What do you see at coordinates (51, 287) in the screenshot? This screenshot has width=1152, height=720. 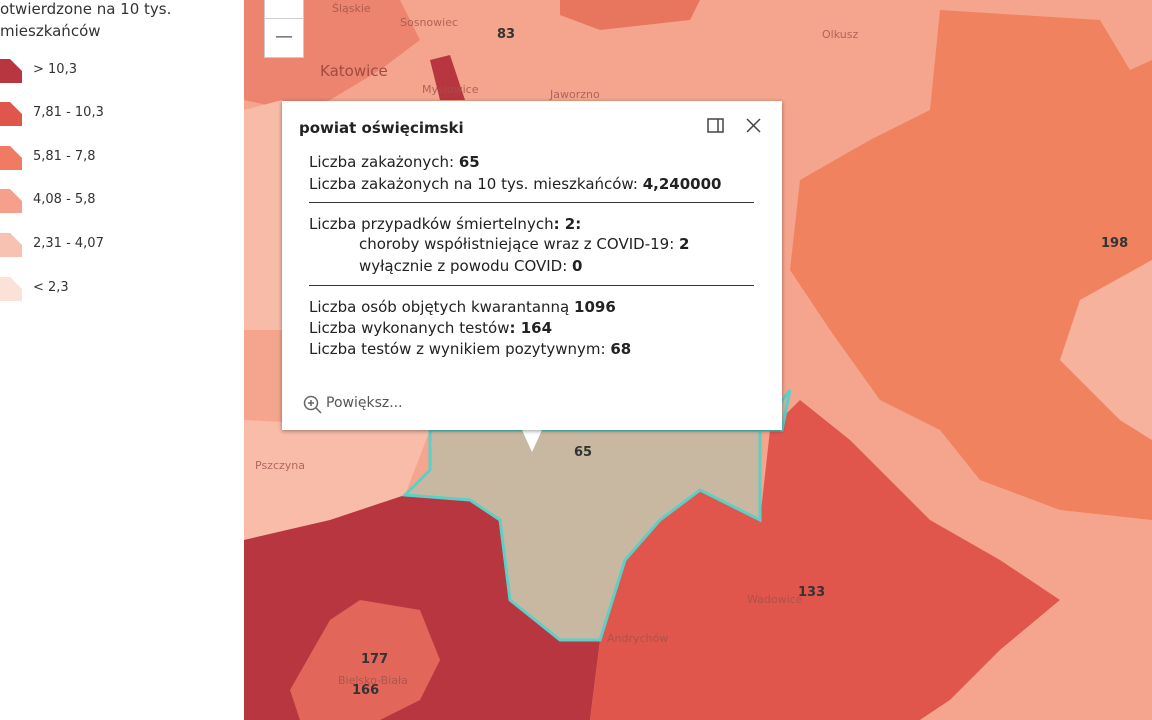 I see `legend-label: < 2,3` at bounding box center [51, 287].